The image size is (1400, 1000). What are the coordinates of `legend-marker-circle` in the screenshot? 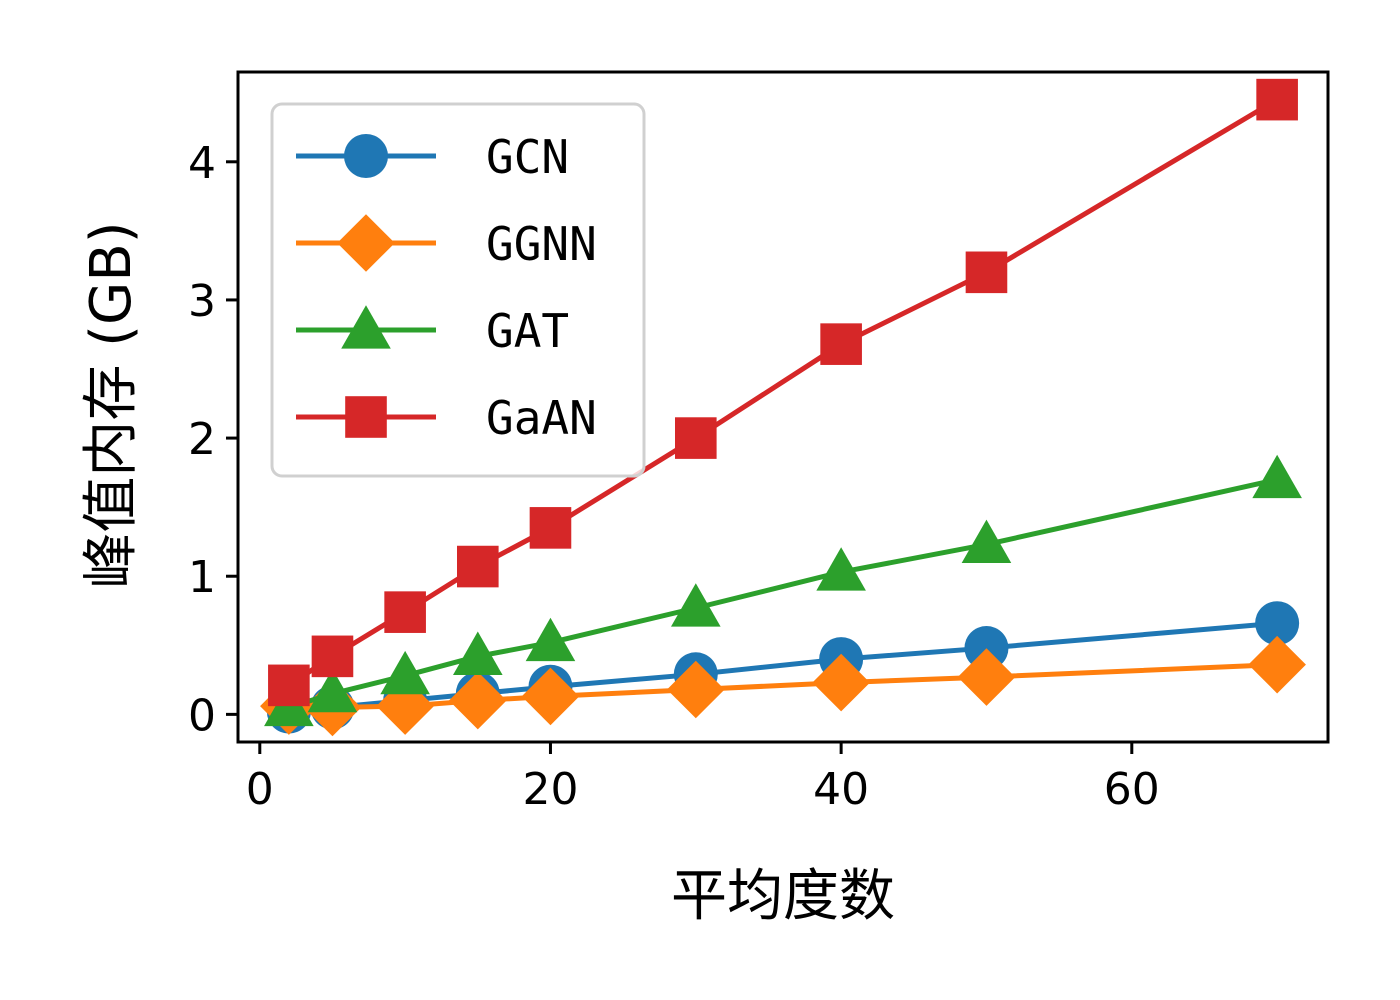 It's located at (366, 156).